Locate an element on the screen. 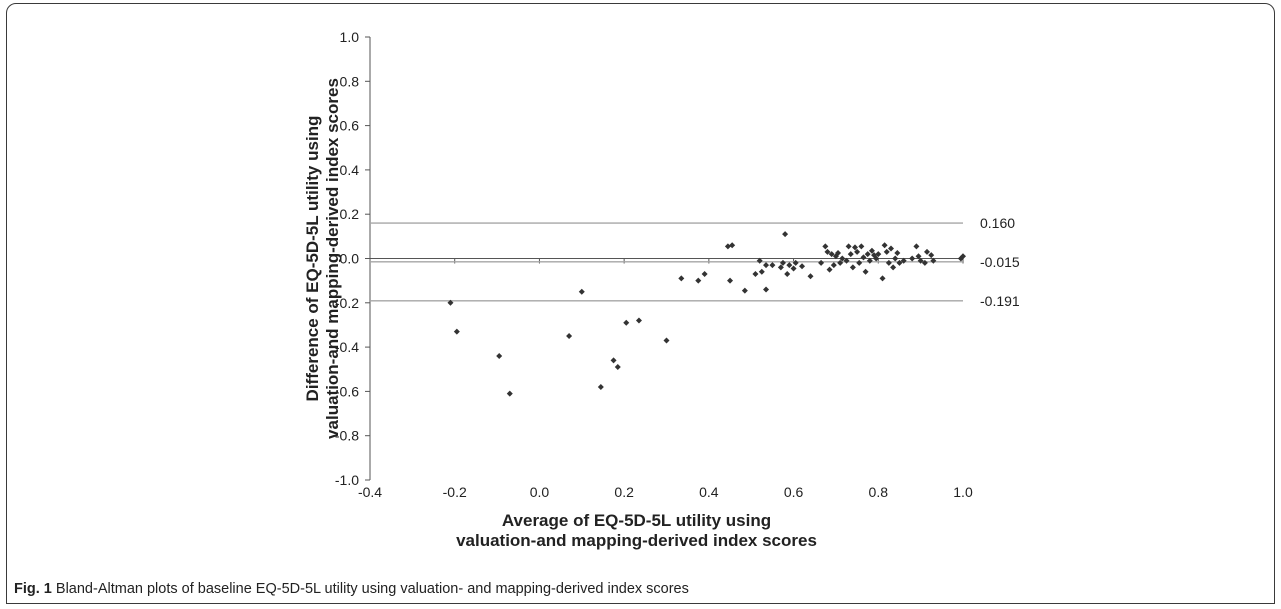 The height and width of the screenshot is (609, 1281). y-tick-label: -0.4 is located at coordinates (347, 347).